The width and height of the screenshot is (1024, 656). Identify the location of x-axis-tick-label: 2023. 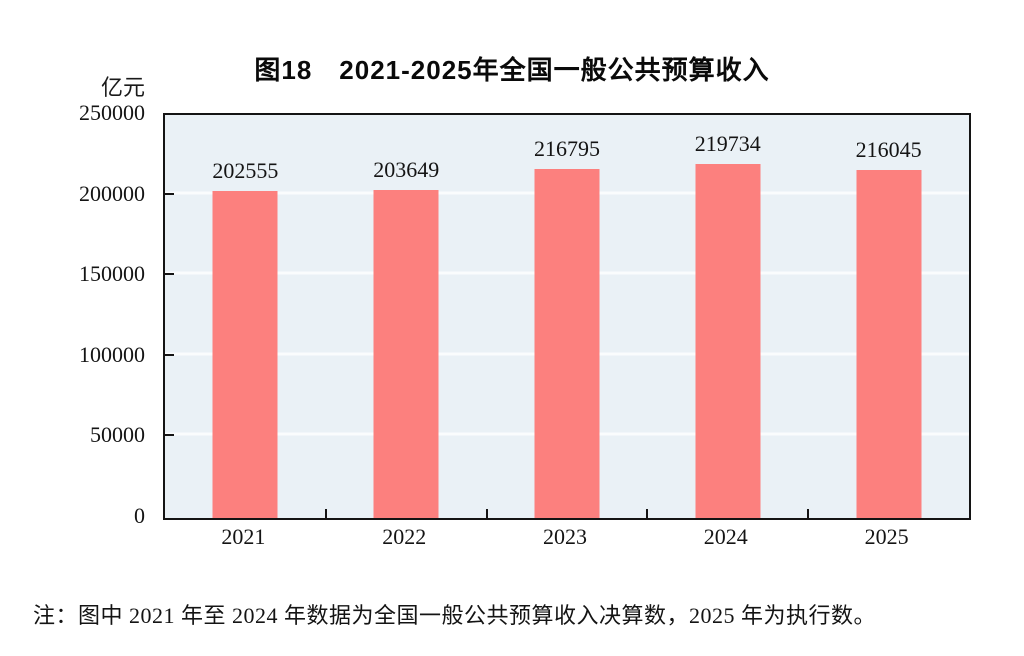
(564, 536).